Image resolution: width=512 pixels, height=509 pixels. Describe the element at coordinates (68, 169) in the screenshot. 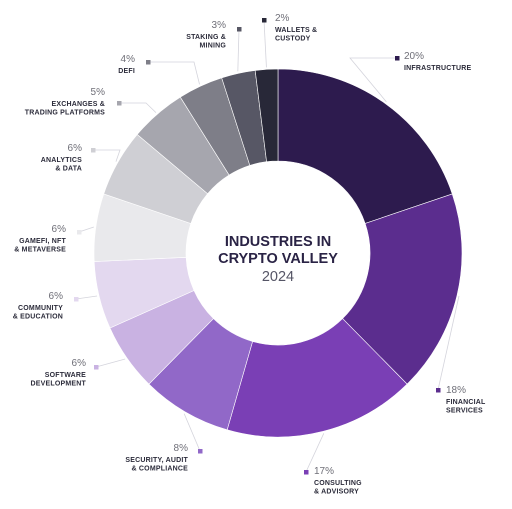

I see `slice-category-label: & DATA` at that location.